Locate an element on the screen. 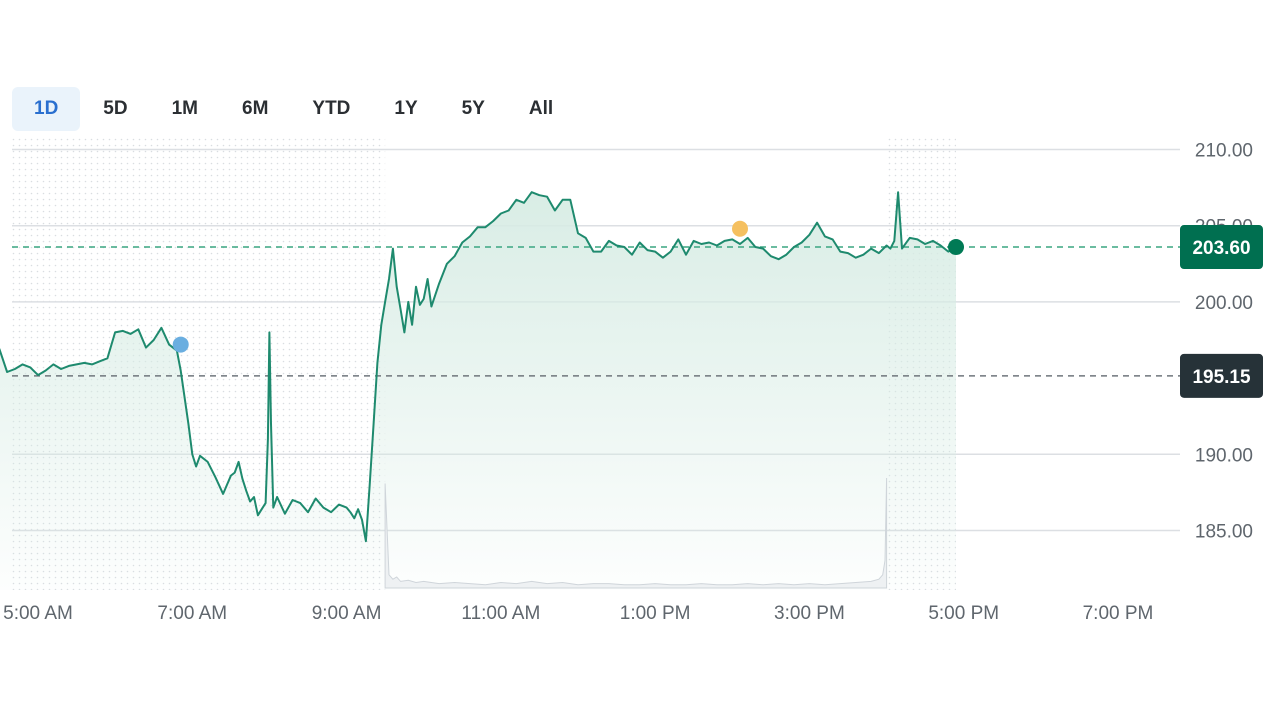 The image size is (1280, 720). time-range-tabs: 1D 5D 1M 6M YTD 1Y 5Y All is located at coordinates (294, 109).